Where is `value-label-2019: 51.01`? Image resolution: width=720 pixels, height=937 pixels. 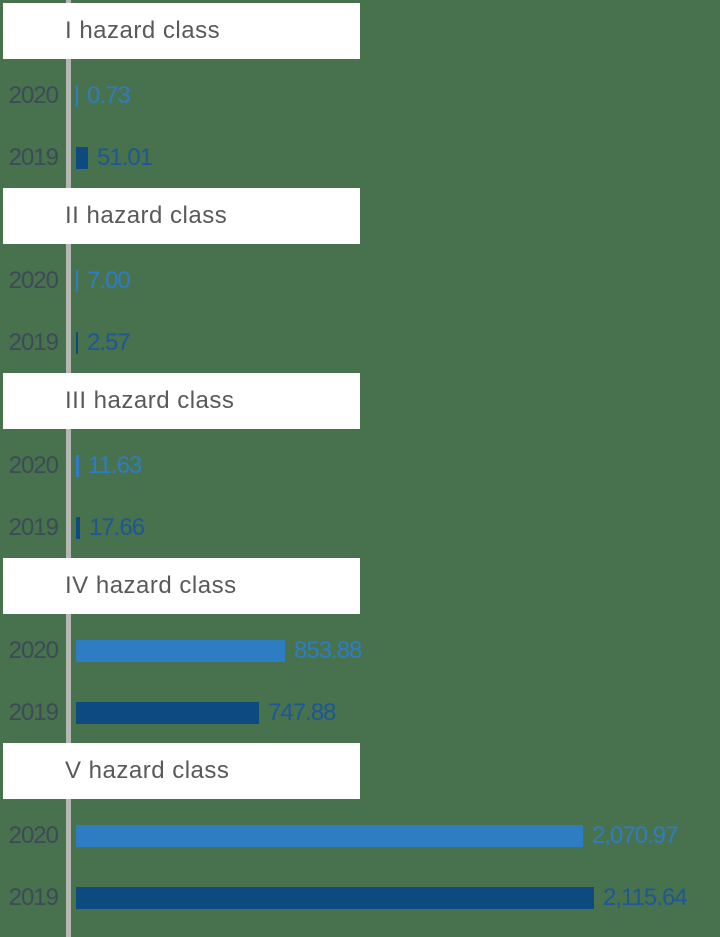
value-label-2019: 51.01 is located at coordinates (125, 157).